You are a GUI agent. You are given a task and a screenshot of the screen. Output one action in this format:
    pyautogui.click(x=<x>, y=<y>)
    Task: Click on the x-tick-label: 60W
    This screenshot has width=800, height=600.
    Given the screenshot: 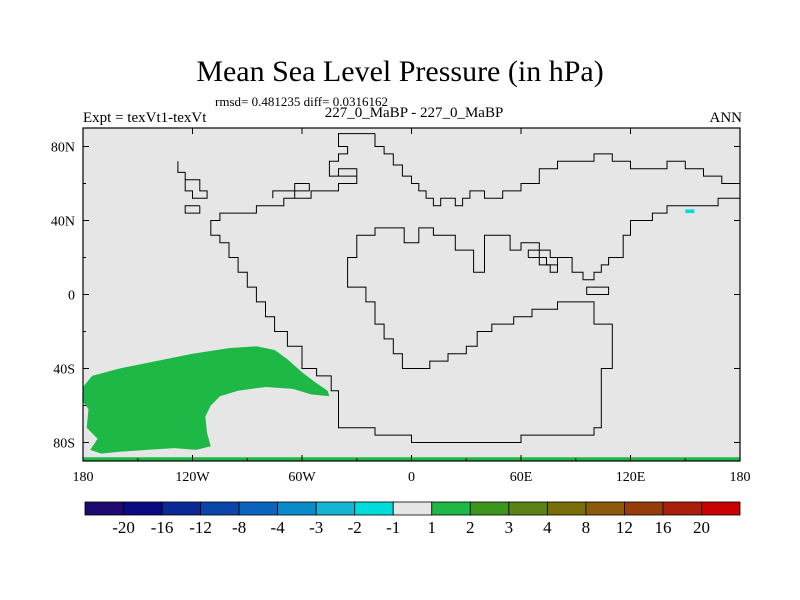 What is the action you would take?
    pyautogui.click(x=302, y=477)
    